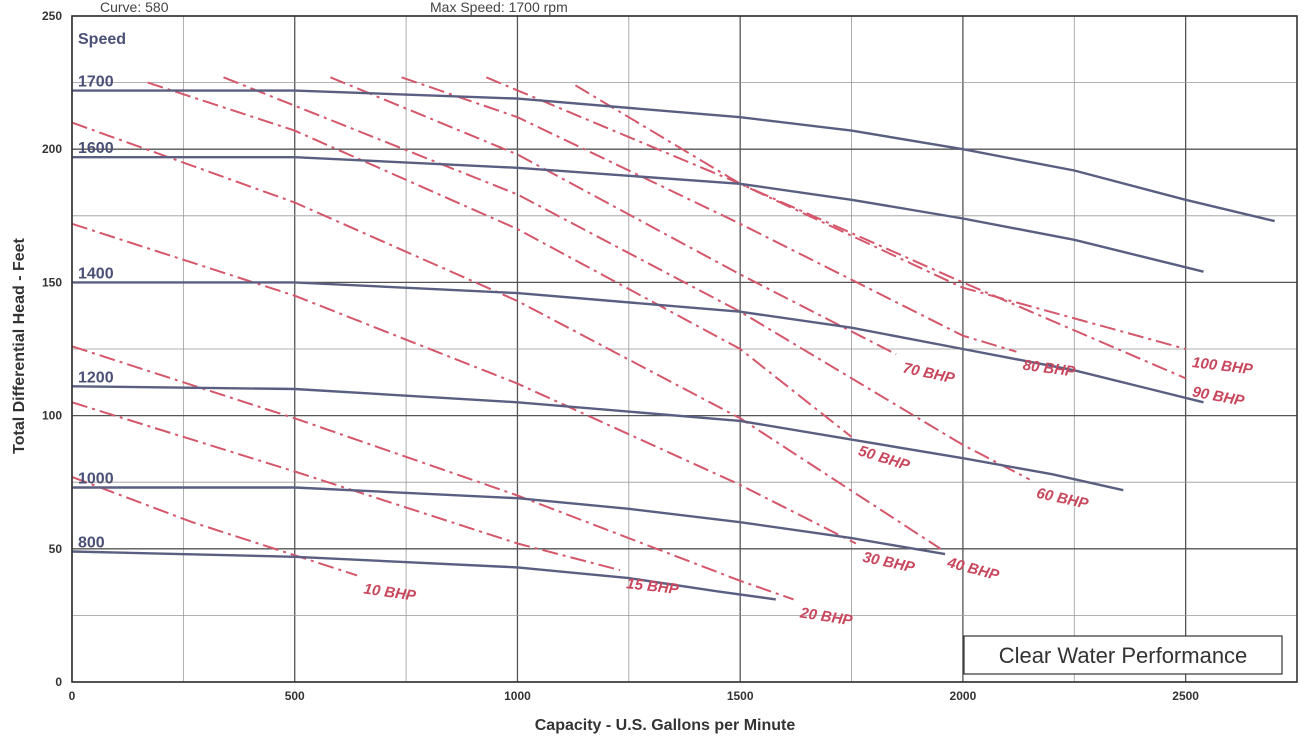 The height and width of the screenshot is (744, 1304). What do you see at coordinates (963, 696) in the screenshot?
I see `x-tick-label: 2000` at bounding box center [963, 696].